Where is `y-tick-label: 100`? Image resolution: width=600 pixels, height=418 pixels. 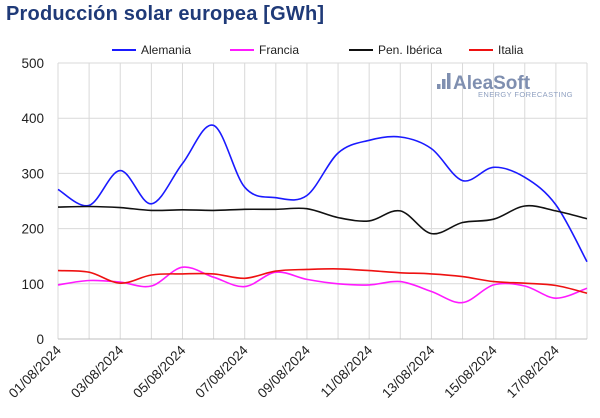 y-tick-label: 100 is located at coordinates (32, 284).